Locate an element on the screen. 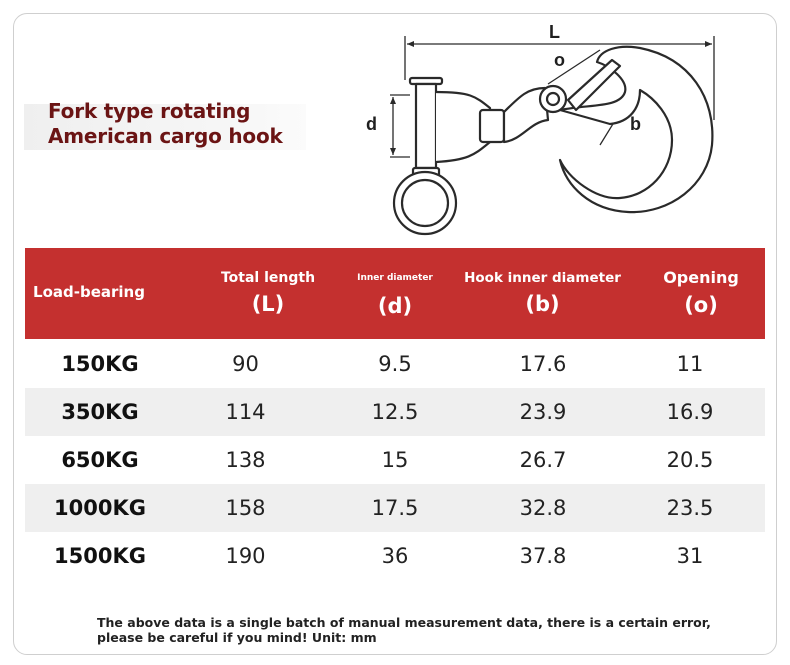 The width and height of the screenshot is (790, 665). header-inner-diameter-symbol: (d) is located at coordinates (395, 306).